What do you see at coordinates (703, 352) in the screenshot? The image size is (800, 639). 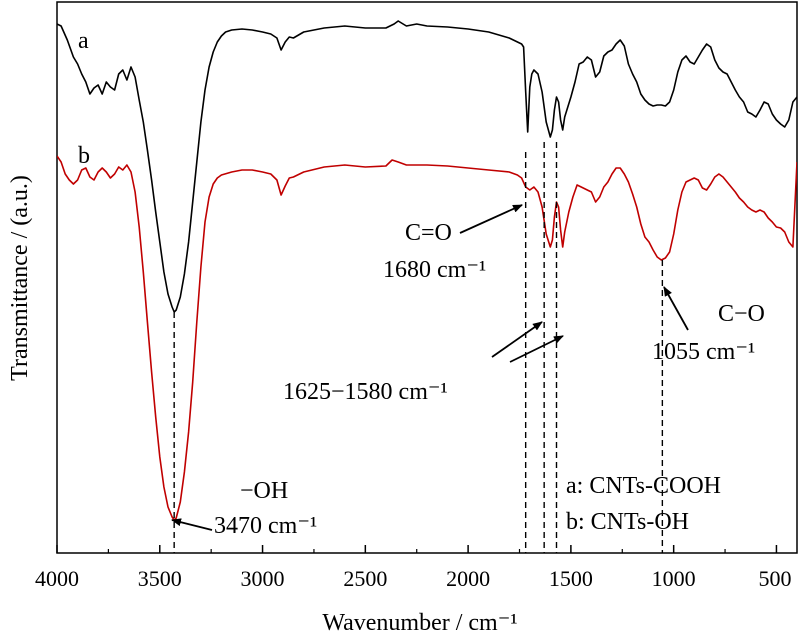 I see `annotation-c-o-wave: 1055 cm⁻¹` at bounding box center [703, 352].